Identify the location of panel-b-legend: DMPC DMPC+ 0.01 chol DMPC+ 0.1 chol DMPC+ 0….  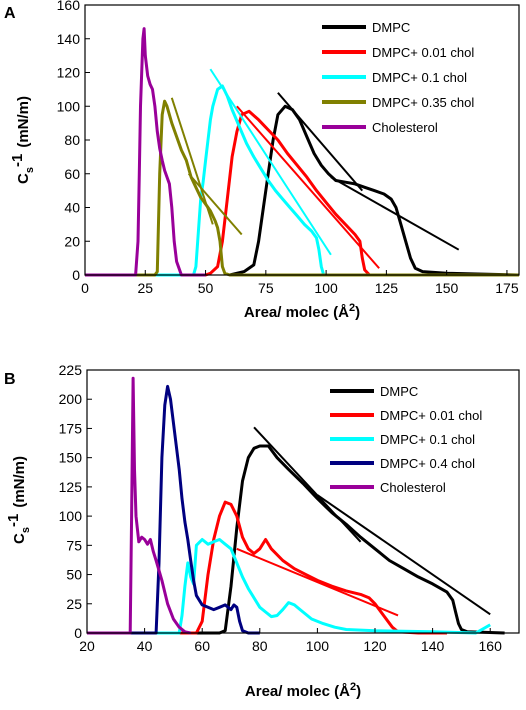
(406, 439).